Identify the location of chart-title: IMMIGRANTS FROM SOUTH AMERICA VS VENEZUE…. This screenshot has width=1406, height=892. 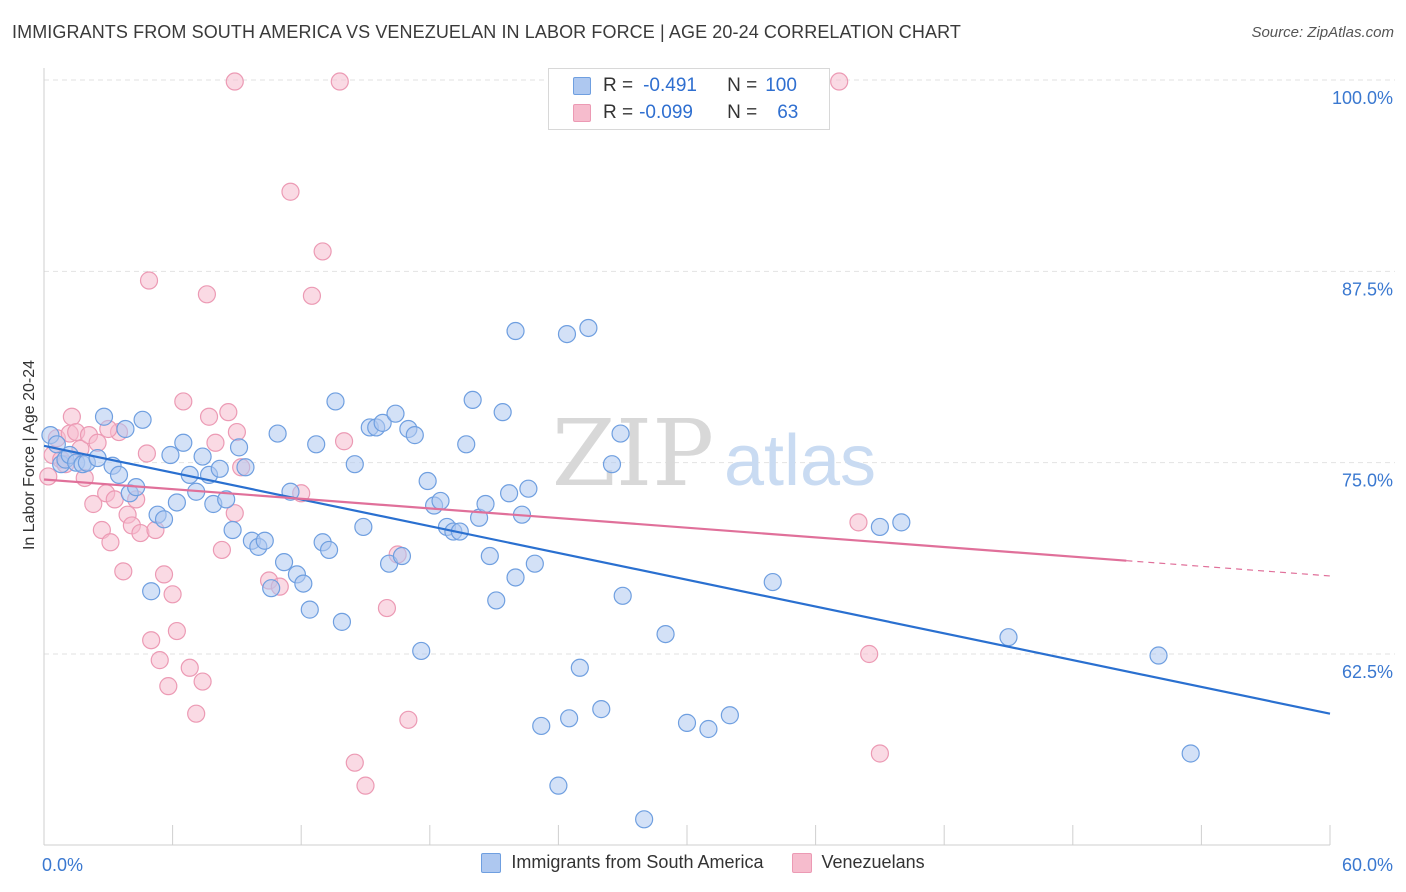
(486, 32).